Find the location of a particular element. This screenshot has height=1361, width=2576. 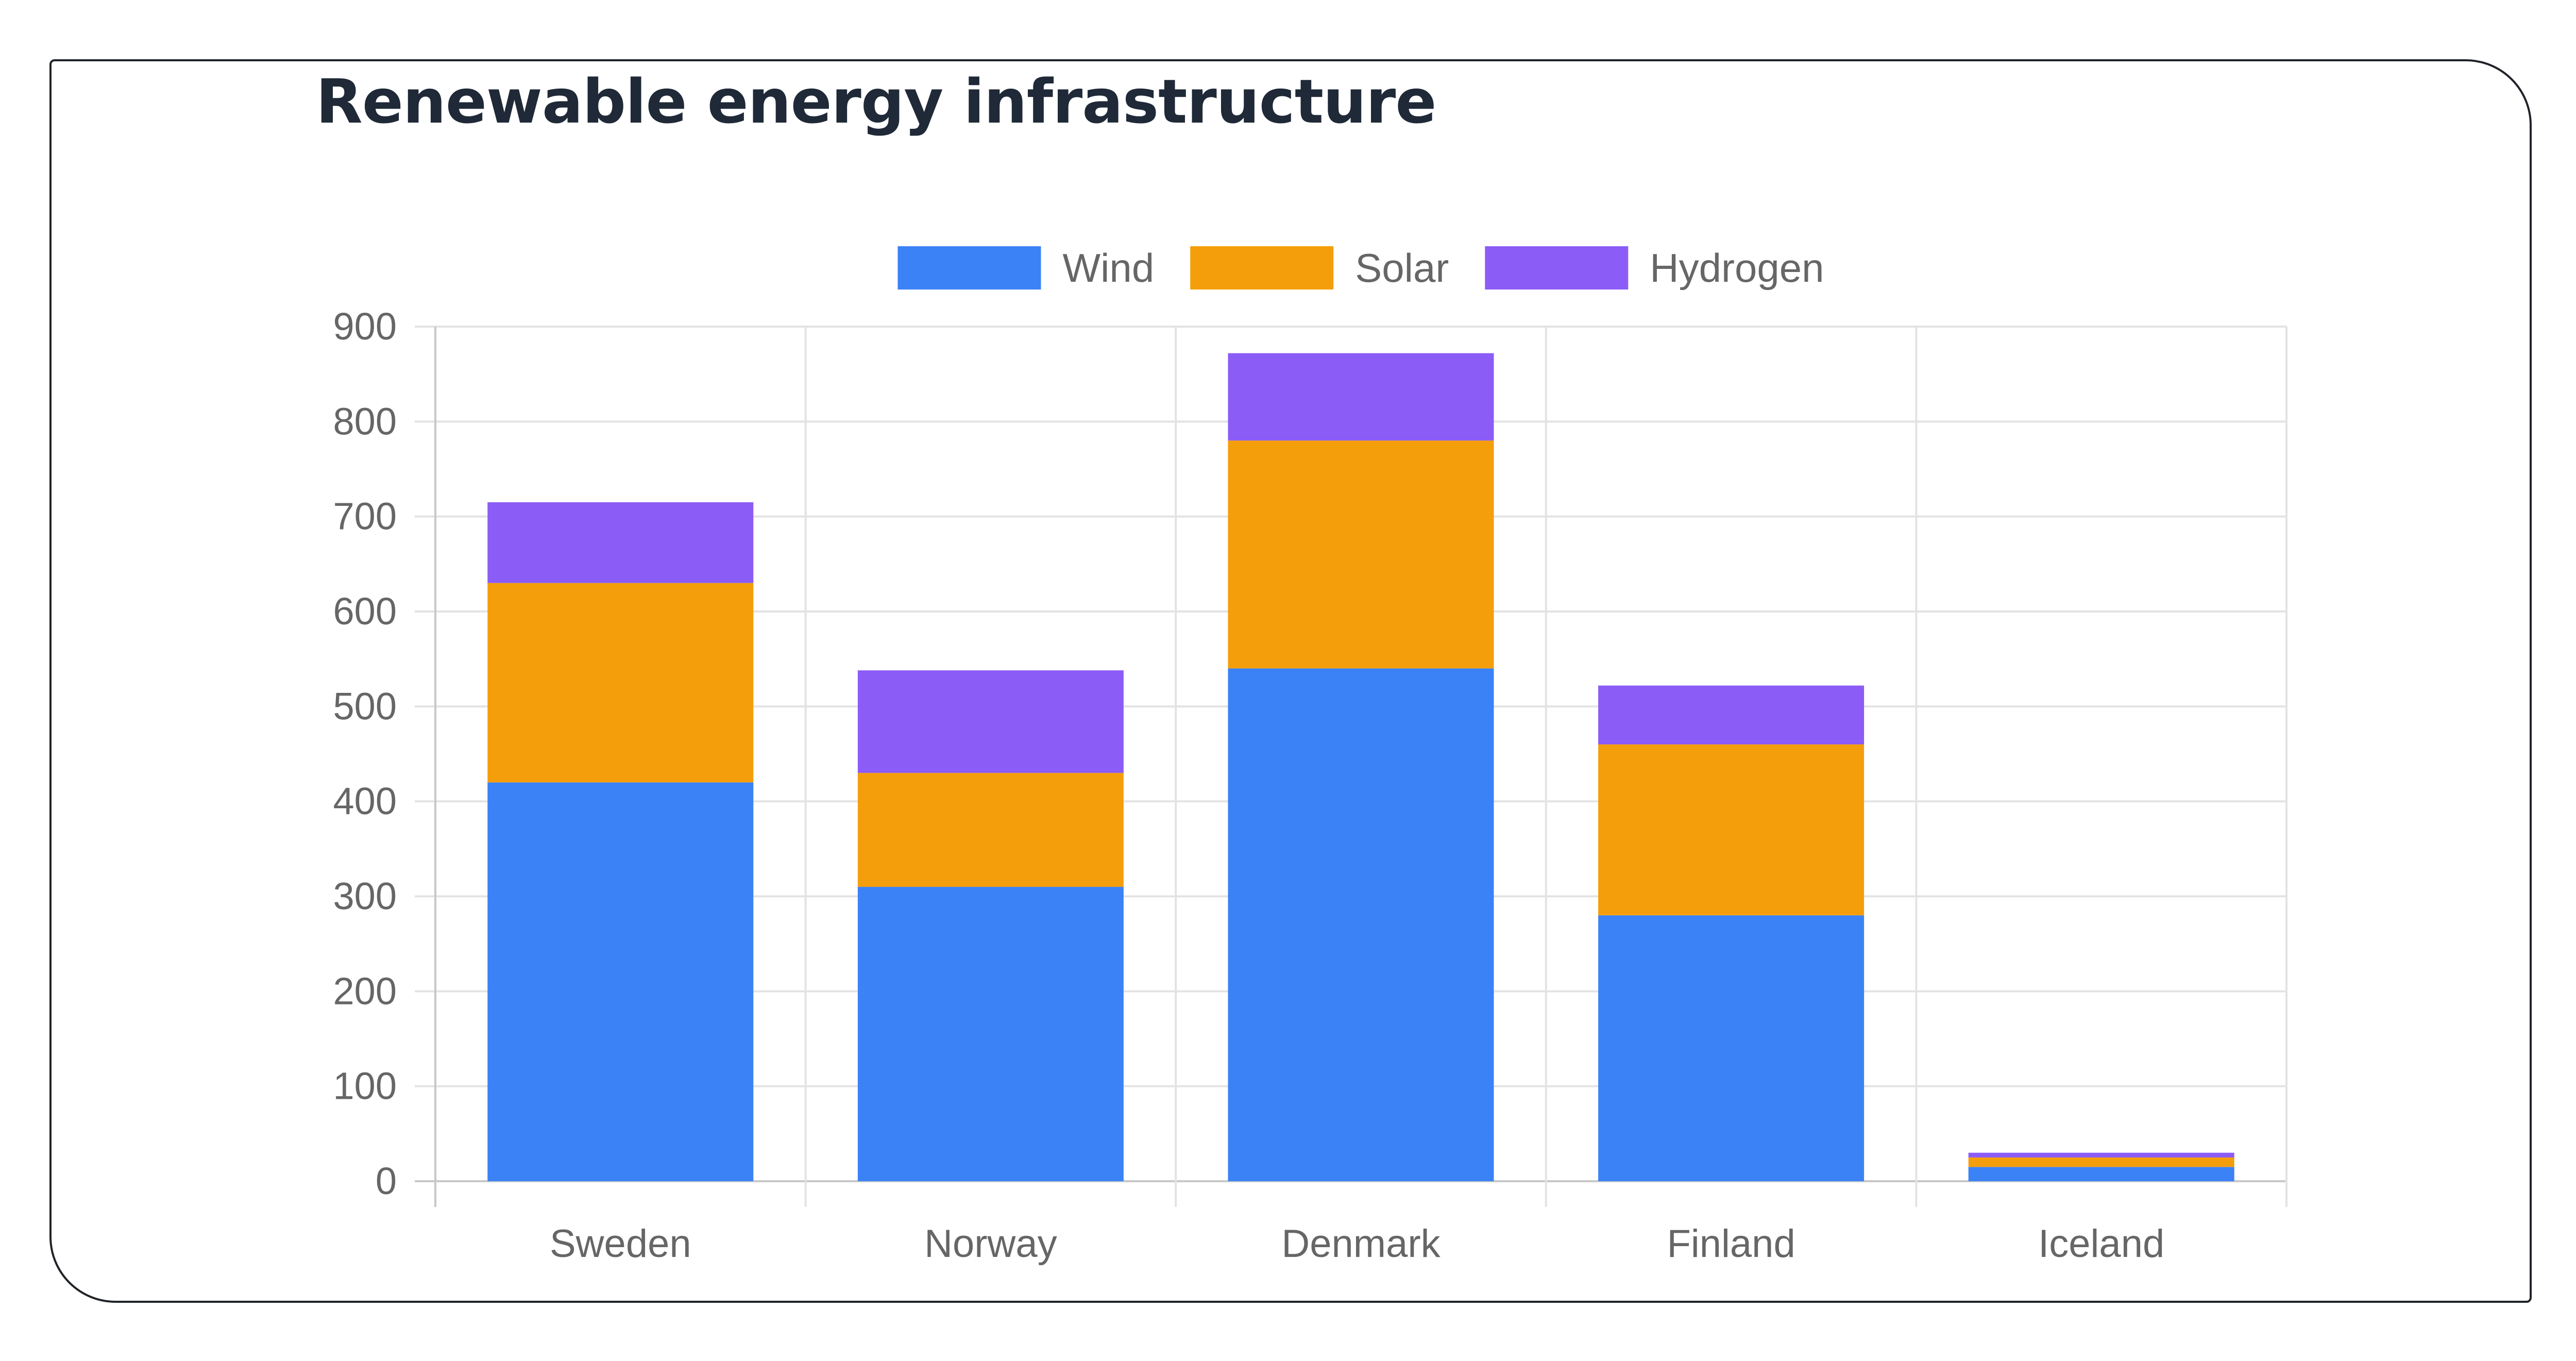

bar-solar-sweden is located at coordinates (620, 682).